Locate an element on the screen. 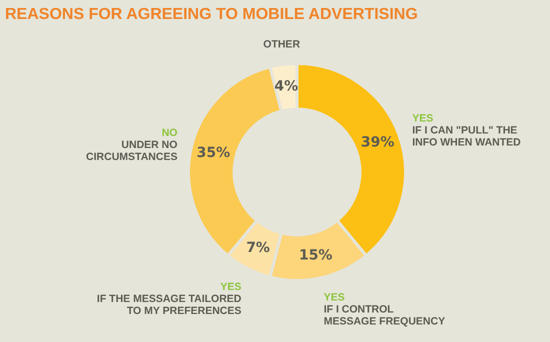 Image resolution: width=550 pixels, height=342 pixels. data-label: 39% is located at coordinates (377, 142).